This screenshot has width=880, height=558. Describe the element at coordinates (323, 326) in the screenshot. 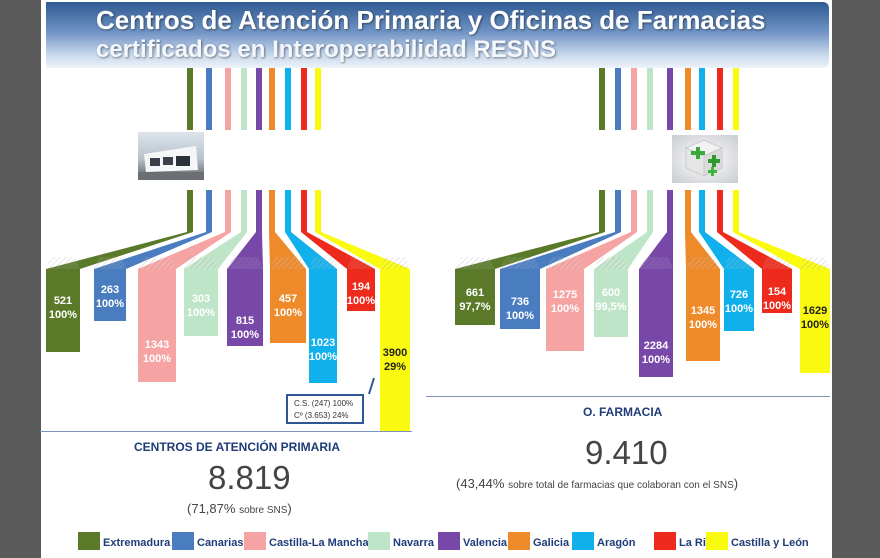

I see `primary-care-box-aragon` at that location.